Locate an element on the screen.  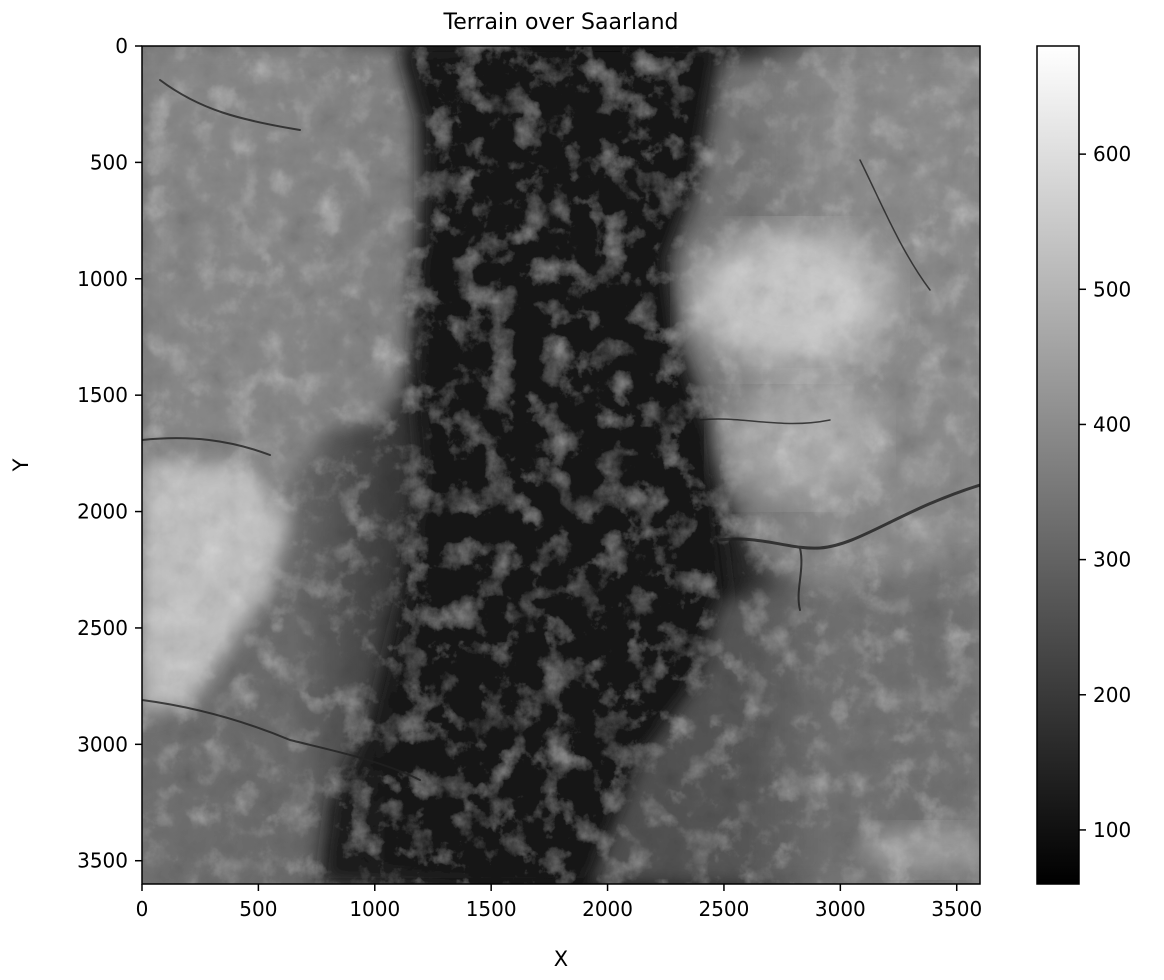
colorbar-tick-label: 200 is located at coordinates (1112, 695).